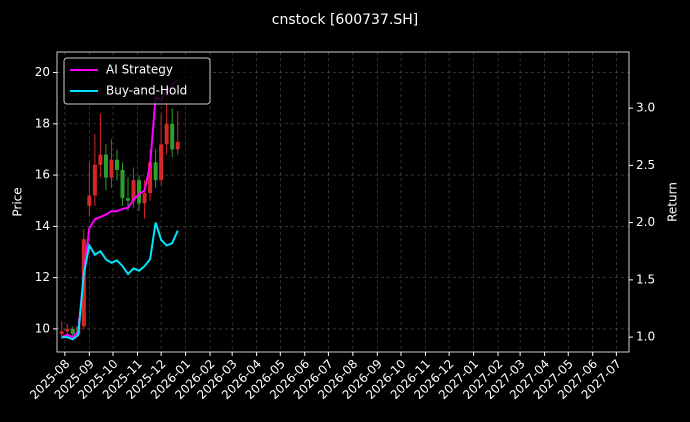 Image resolution: width=690 pixels, height=422 pixels. I want to click on y2-tick-label: 1.5, so click(645, 279).